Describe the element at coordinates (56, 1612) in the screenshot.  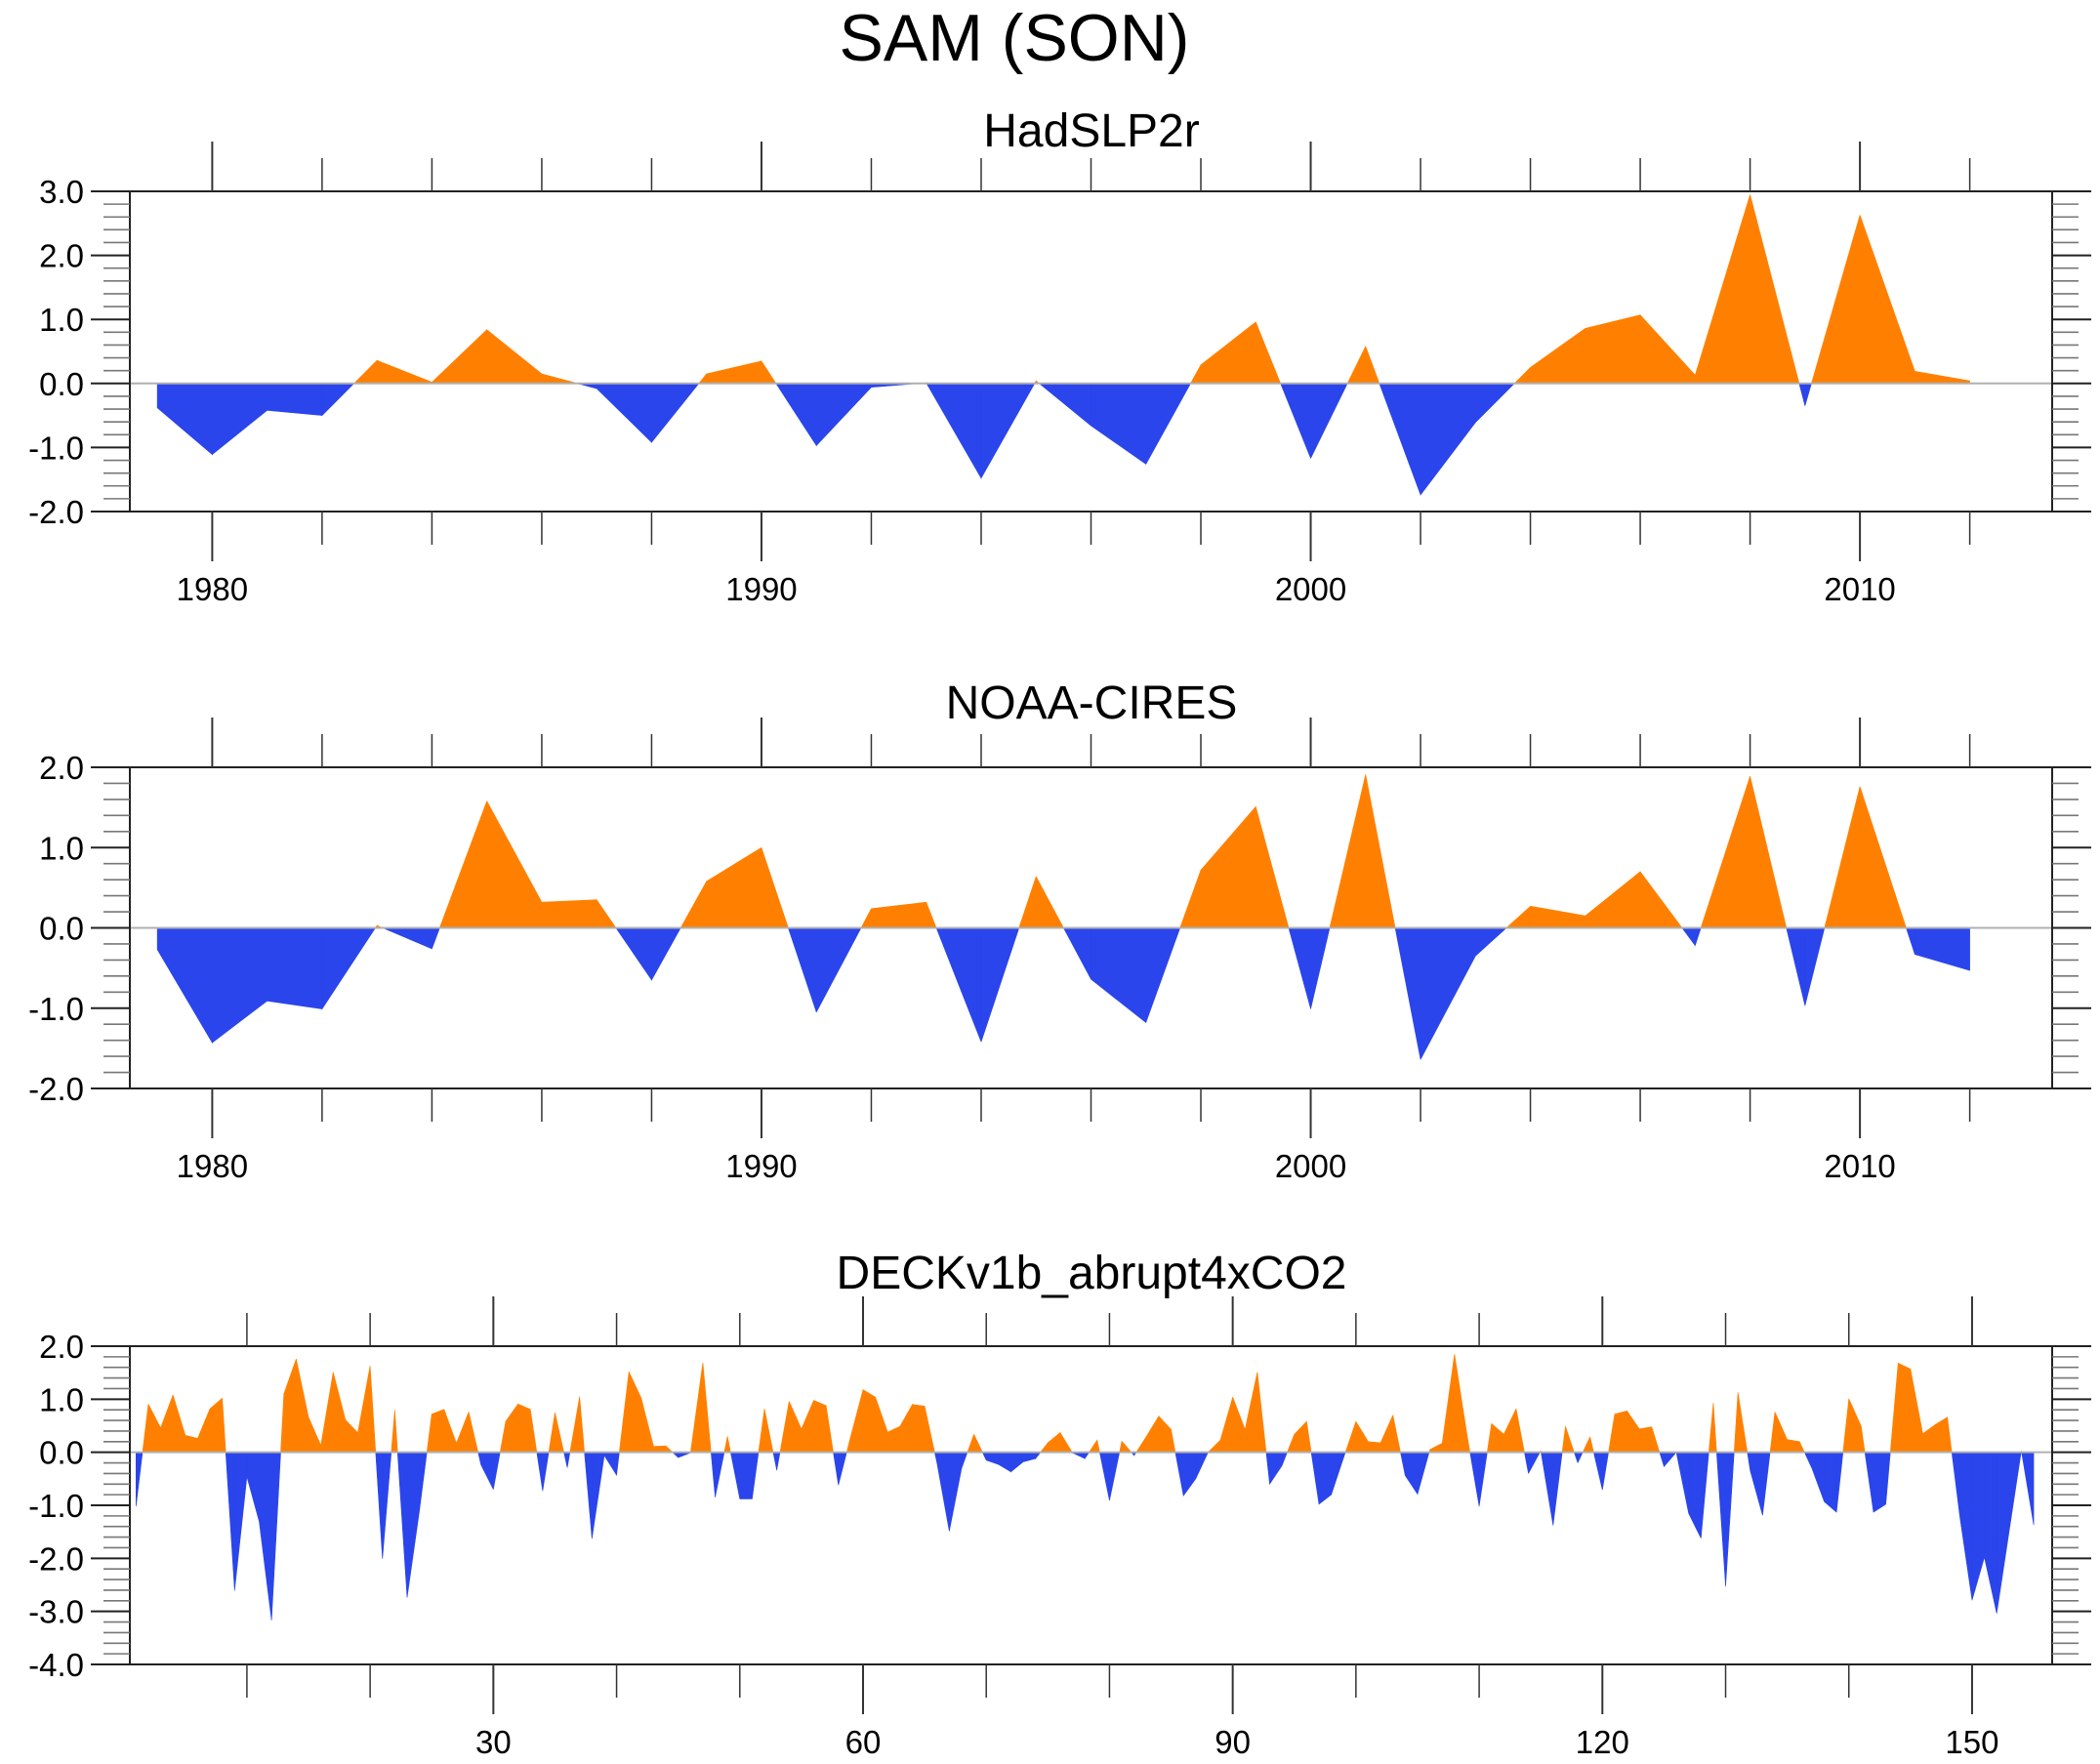
I see `y-tick-label: -3.0` at that location.